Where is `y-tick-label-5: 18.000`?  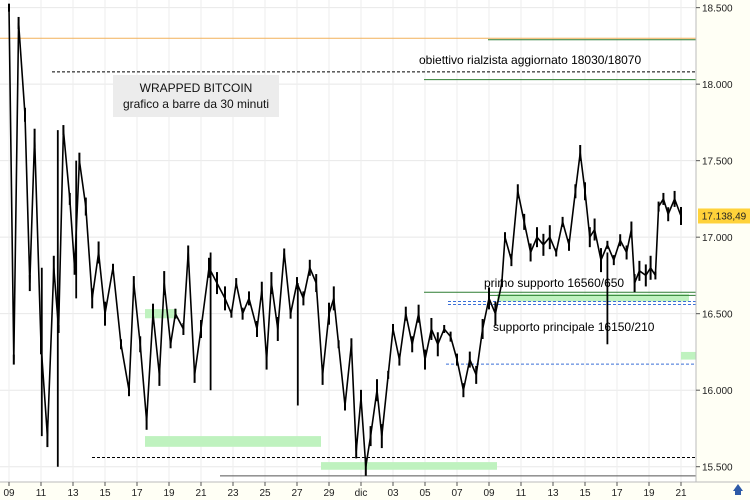 y-tick-label-5: 18.000 is located at coordinates (717, 85).